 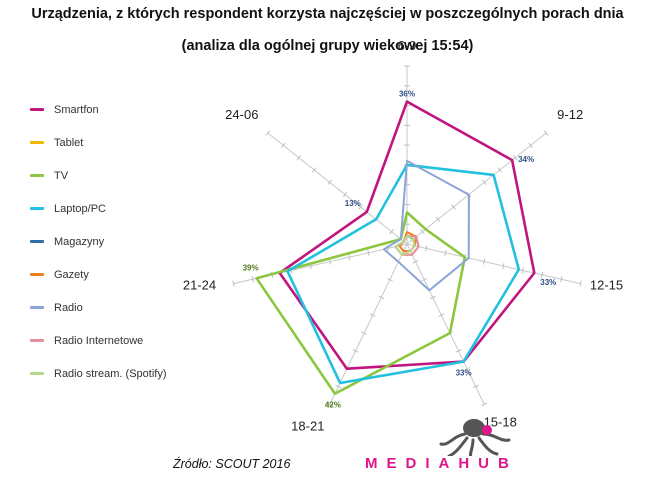 I want to click on legend-label: Tablet, so click(x=69, y=142).